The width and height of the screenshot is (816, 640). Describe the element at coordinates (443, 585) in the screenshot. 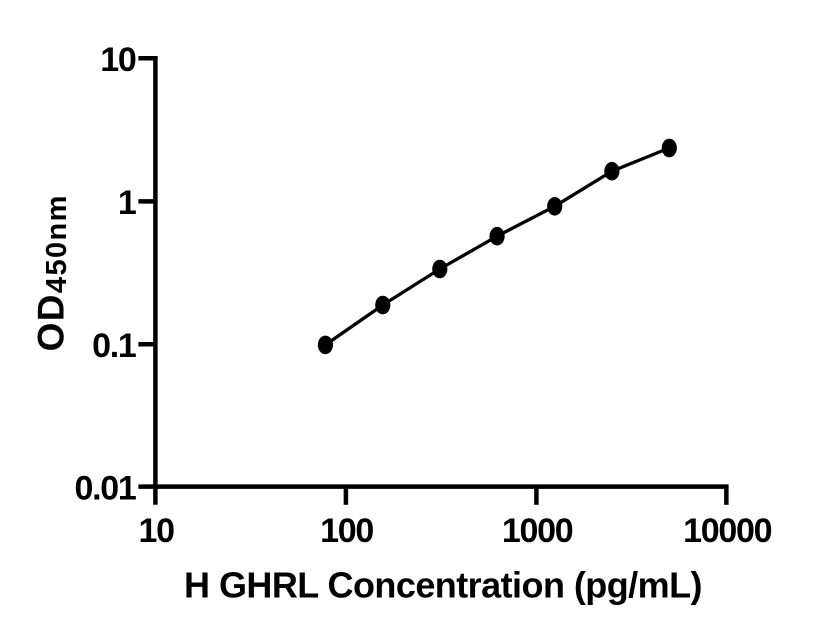

I see `svg-text: H GHRL Concentration (pg/mL)` at that location.